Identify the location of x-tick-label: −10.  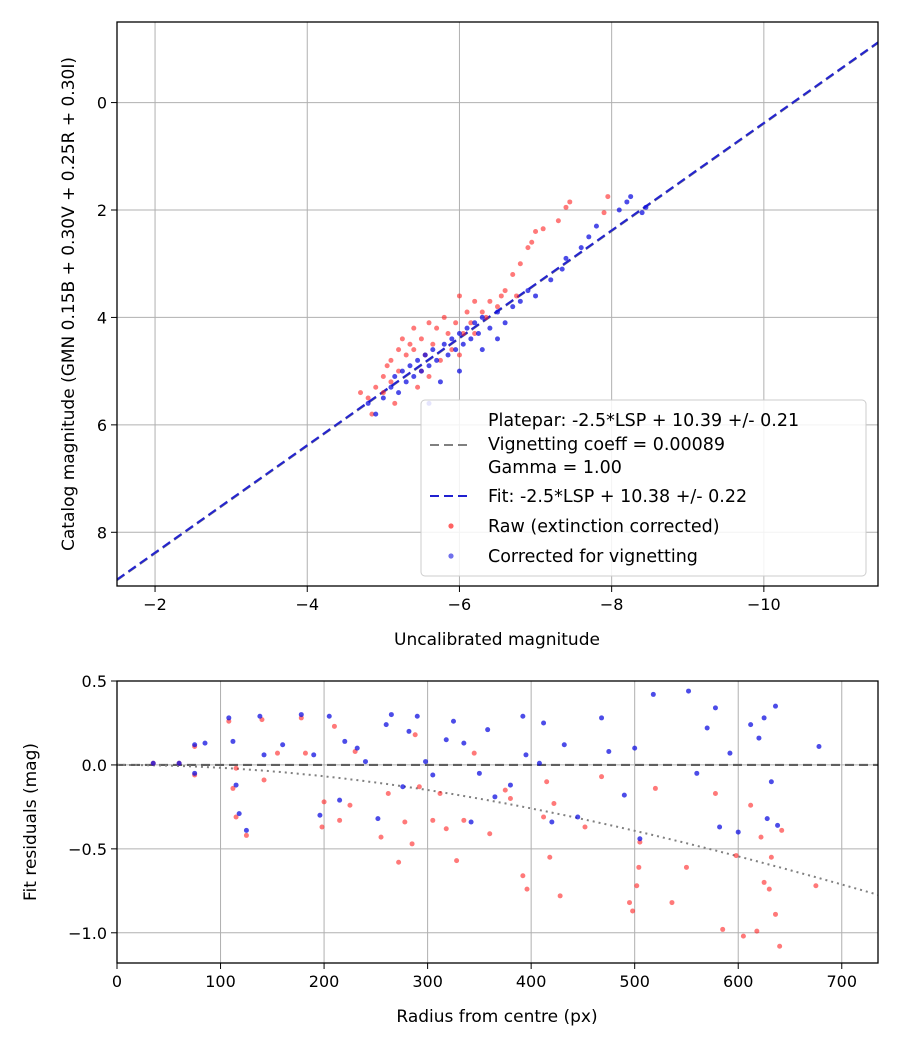
(764, 604).